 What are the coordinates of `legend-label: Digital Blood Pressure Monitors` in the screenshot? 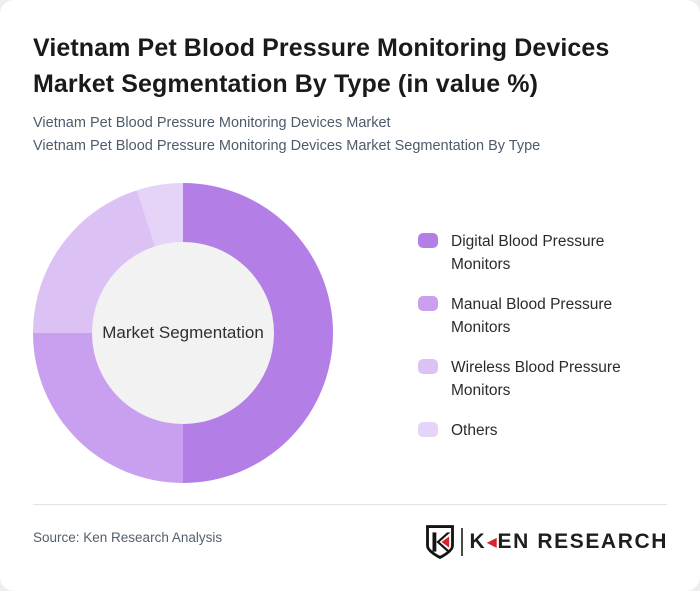 It's located at (528, 253).